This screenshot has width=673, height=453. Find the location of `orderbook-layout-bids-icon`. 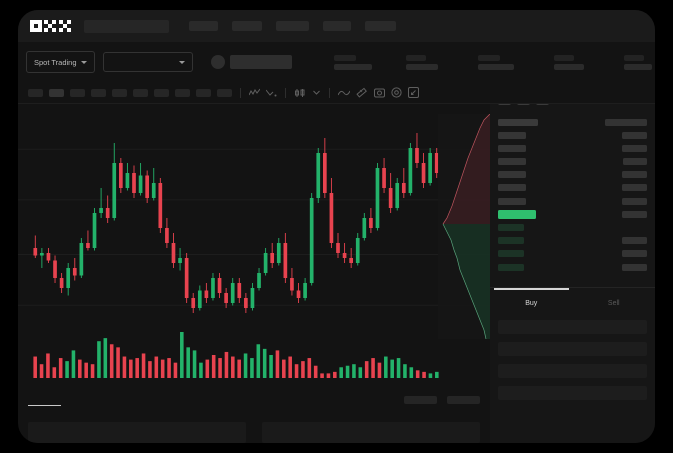

orderbook-layout-bids-icon is located at coordinates (523, 104).